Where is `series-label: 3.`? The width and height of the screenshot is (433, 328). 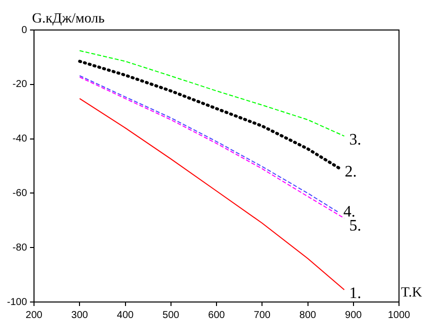
series-label: 3. is located at coordinates (355, 139).